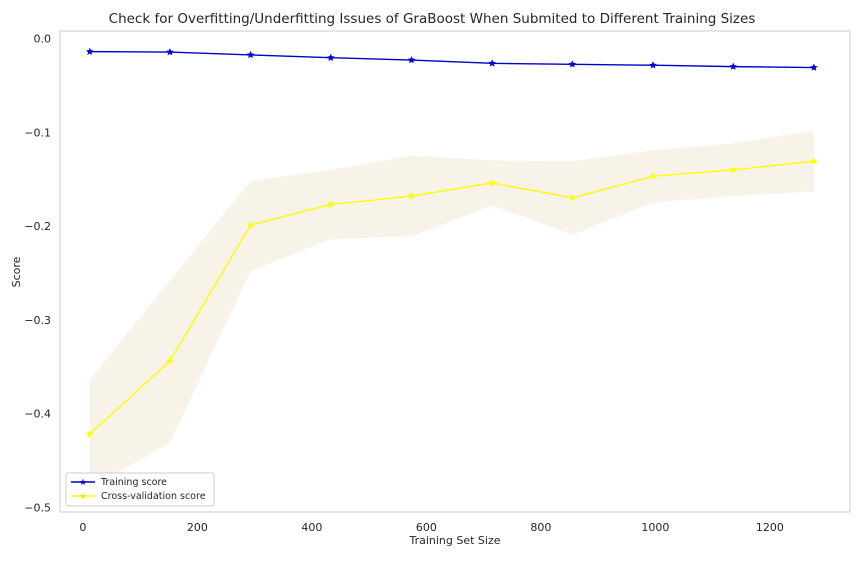 The image size is (864, 576). I want to click on legend-box, so click(140, 489).